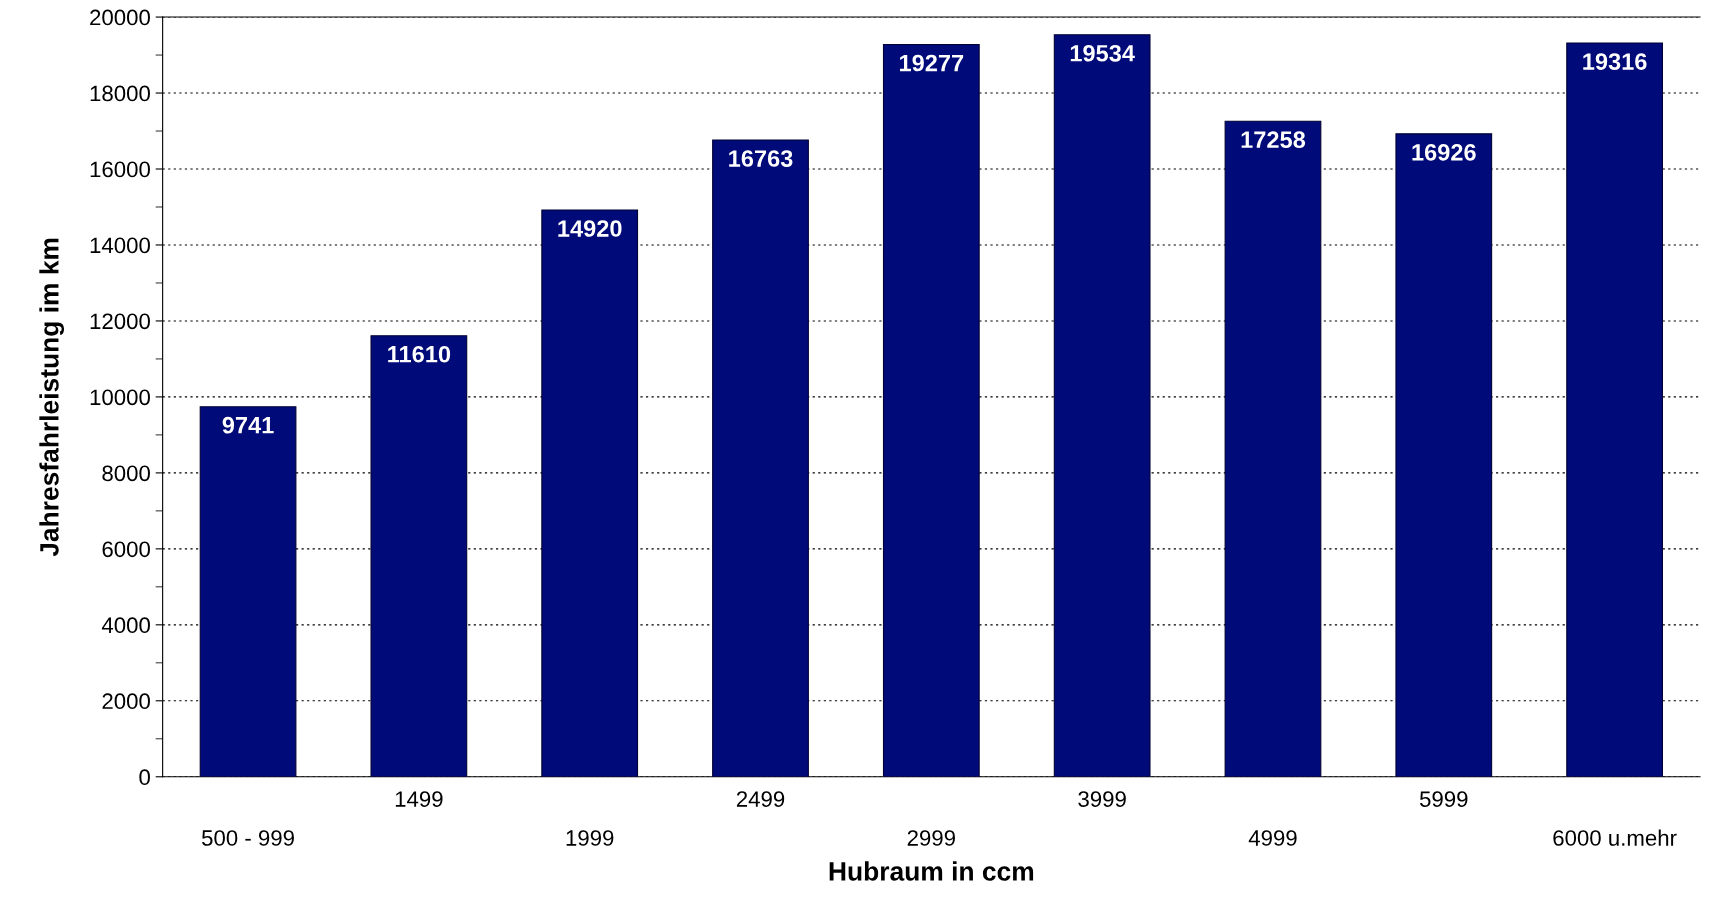  What do you see at coordinates (120, 245) in the screenshot?
I see `y-tick-label: 14000` at bounding box center [120, 245].